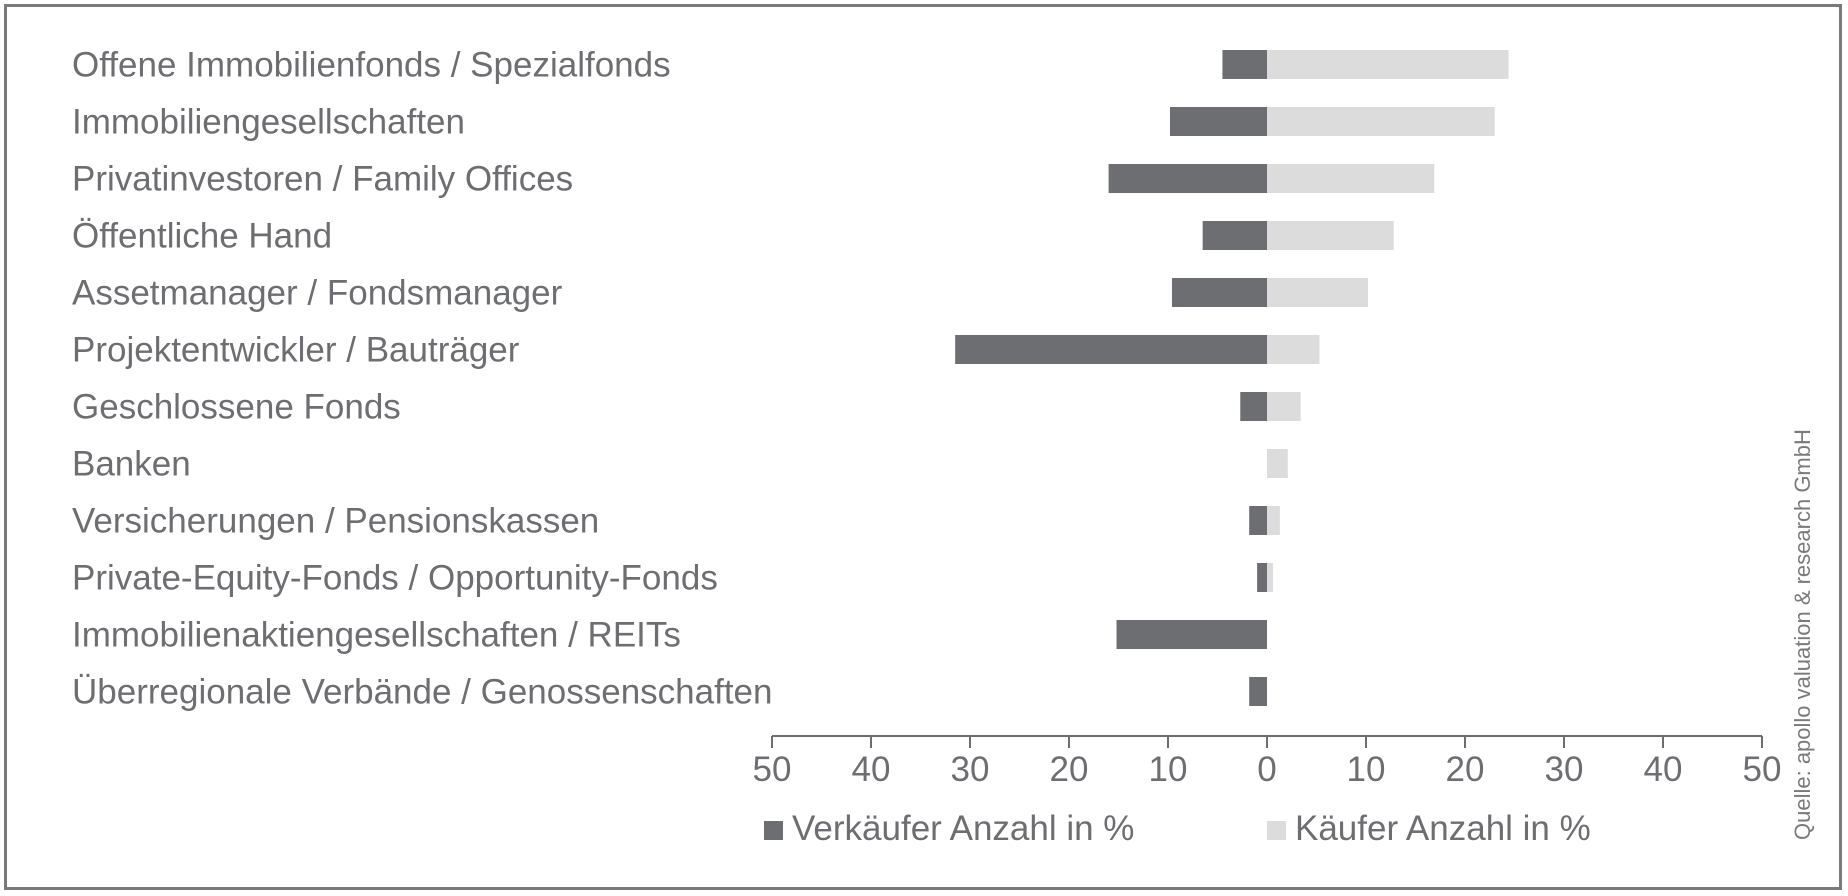  I want to click on category-label: Immobilienaktiengesellschaften / REITs, so click(376, 635).